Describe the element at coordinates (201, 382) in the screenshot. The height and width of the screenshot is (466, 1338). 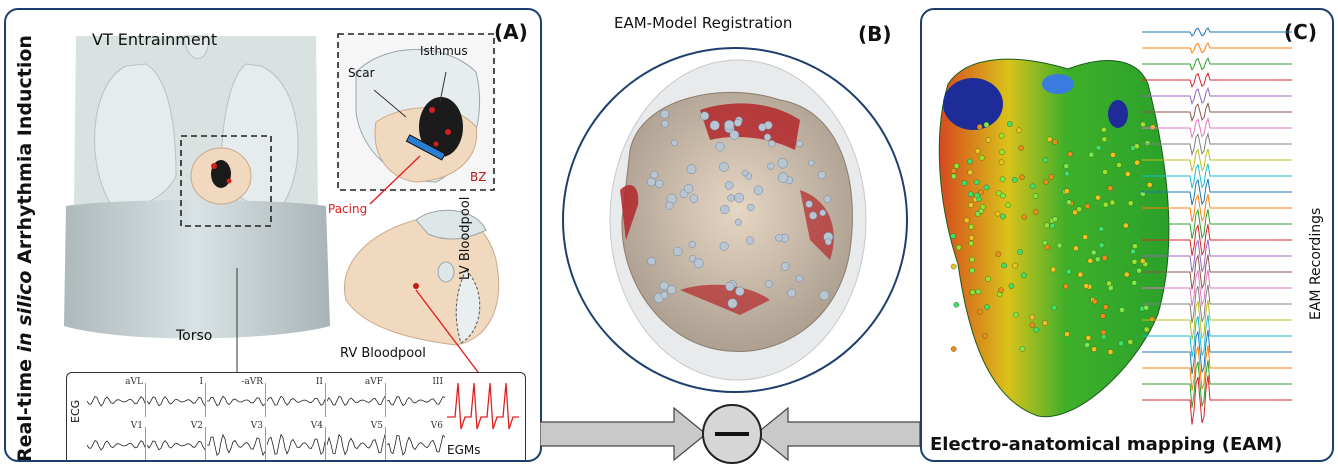
I see `ecg-lead-label: I` at that location.